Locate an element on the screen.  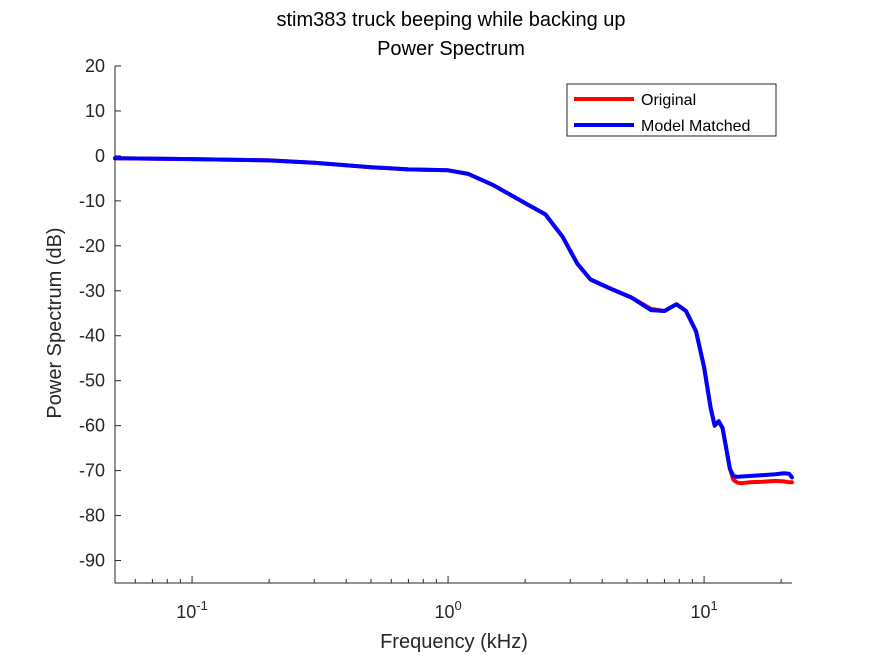
y-tick-label: -40 is located at coordinates (92, 336).